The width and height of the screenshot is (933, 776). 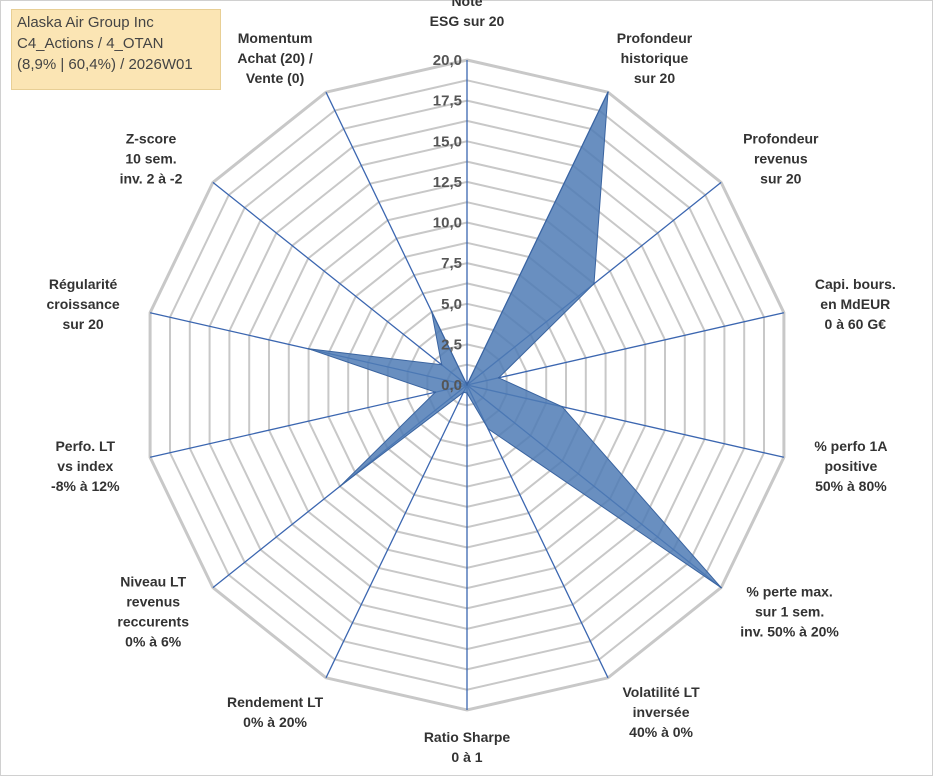 I want to click on tick-label: 0,0, so click(x=451, y=385).